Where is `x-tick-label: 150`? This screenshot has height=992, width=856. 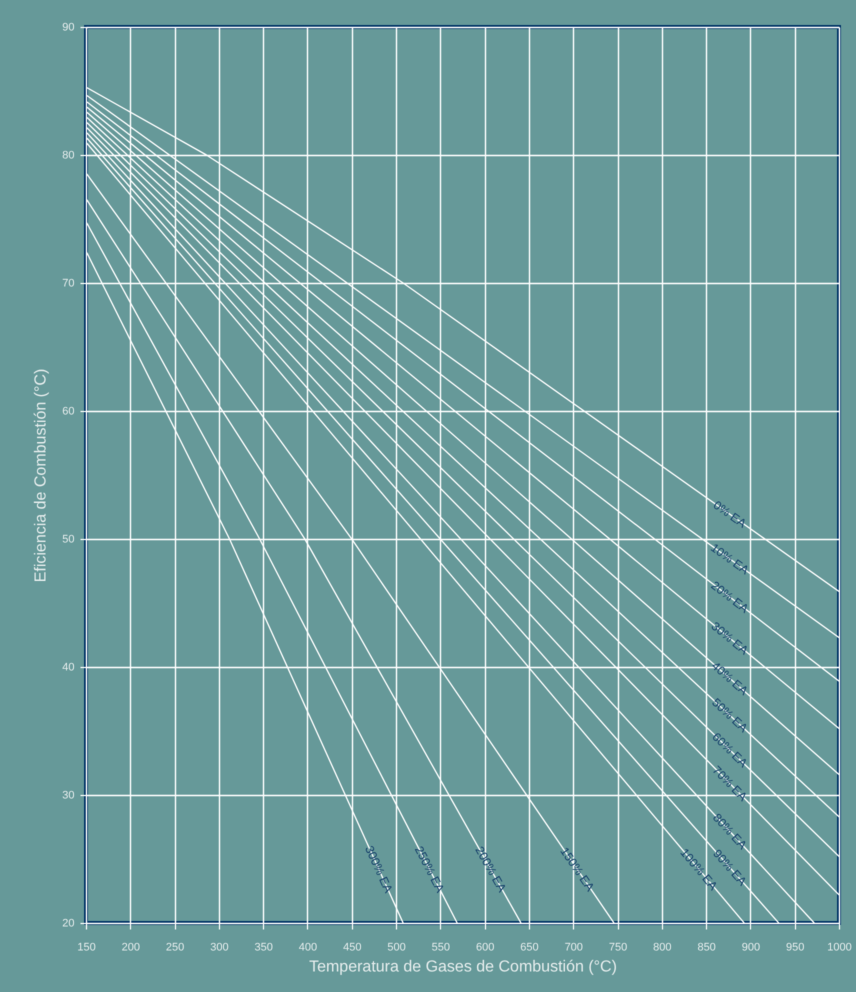
x-tick-label: 150 is located at coordinates (86, 948).